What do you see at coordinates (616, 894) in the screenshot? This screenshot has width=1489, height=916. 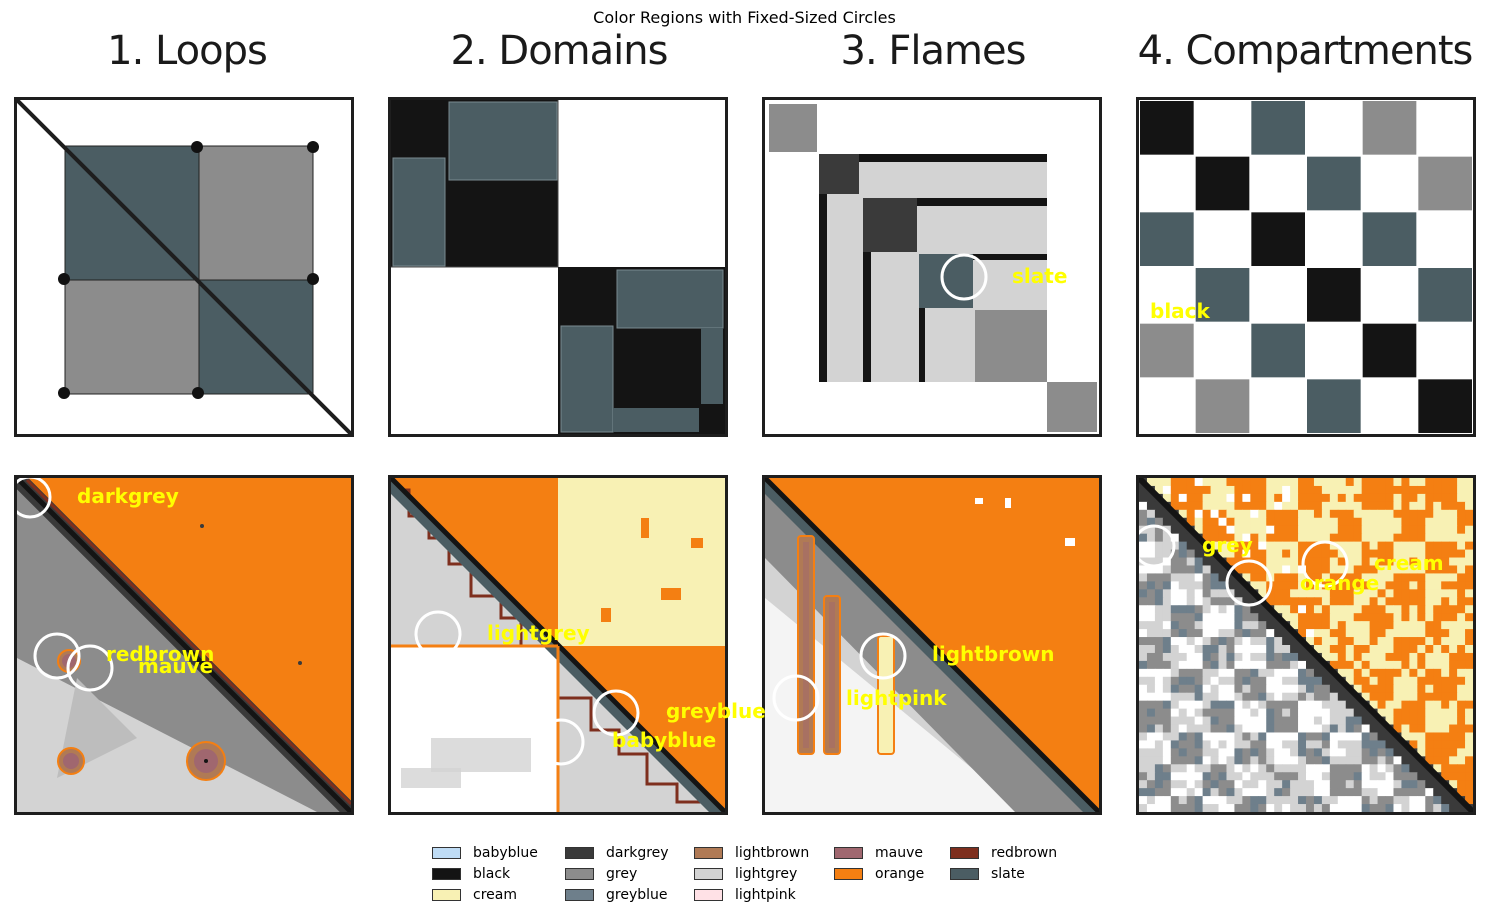 I see `legend-item-greyblue: greyblue` at bounding box center [616, 894].